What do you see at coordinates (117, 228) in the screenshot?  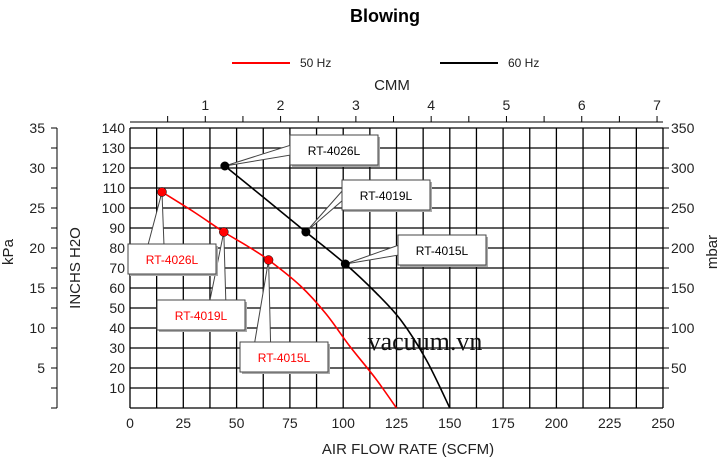 I see `y-tick-label: 90` at bounding box center [117, 228].